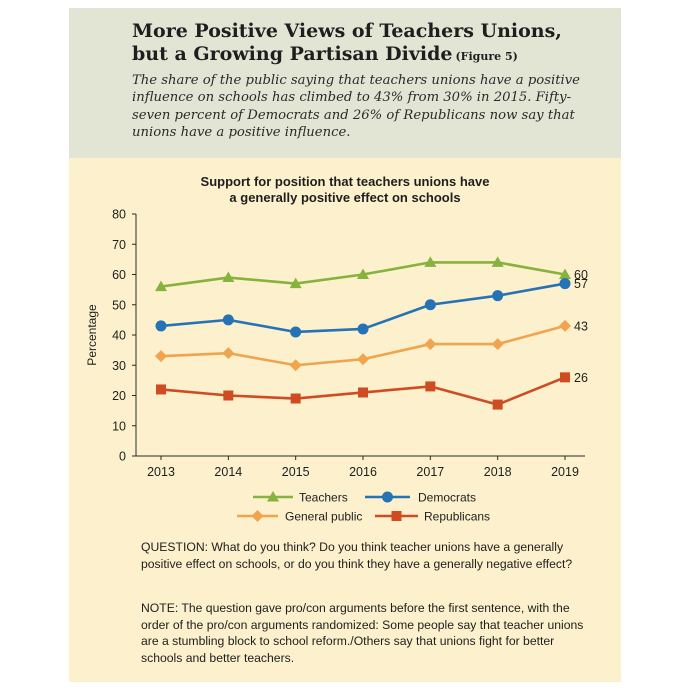  What do you see at coordinates (257, 516) in the screenshot?
I see `legend-marker-general-public` at bounding box center [257, 516].